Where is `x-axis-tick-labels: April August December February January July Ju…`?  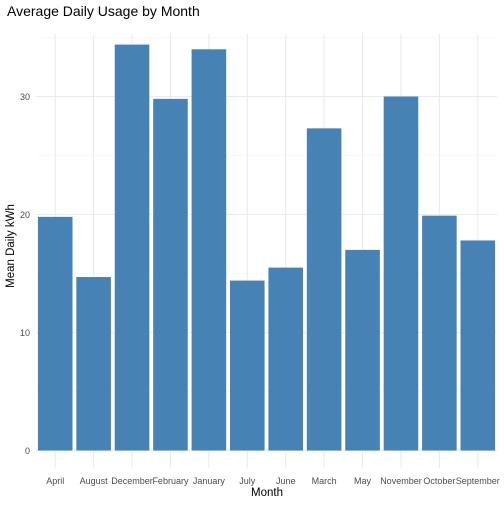 x-axis-tick-labels: April August December February January July Ju… is located at coordinates (273, 481).